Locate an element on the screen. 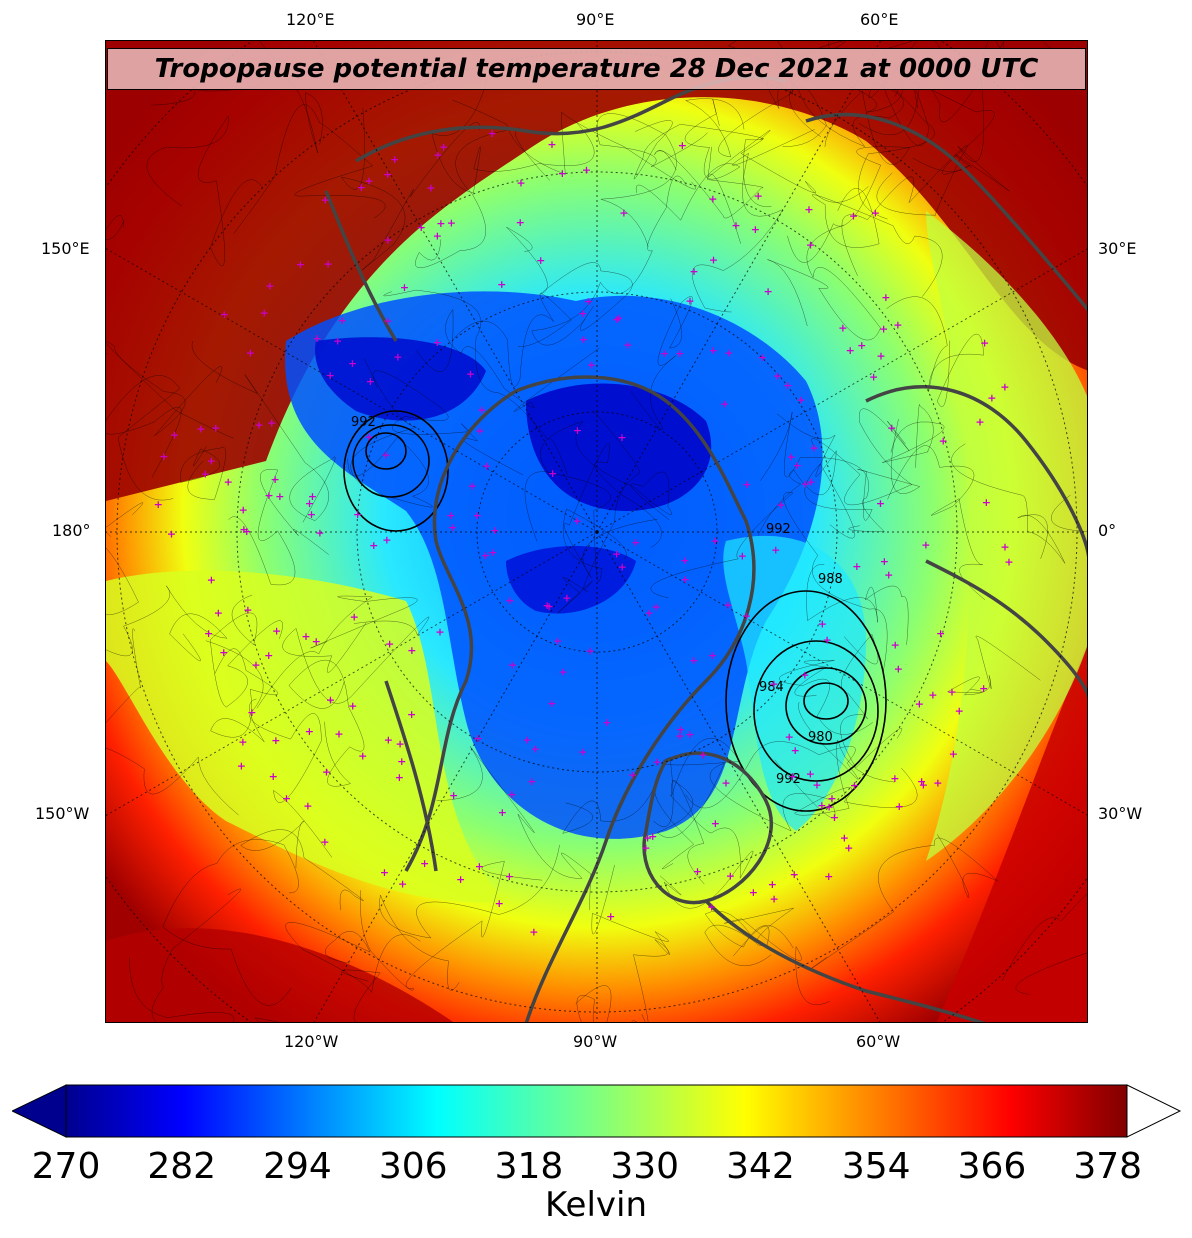 The height and width of the screenshot is (1238, 1192). lon-label-top: 60°E is located at coordinates (879, 19).